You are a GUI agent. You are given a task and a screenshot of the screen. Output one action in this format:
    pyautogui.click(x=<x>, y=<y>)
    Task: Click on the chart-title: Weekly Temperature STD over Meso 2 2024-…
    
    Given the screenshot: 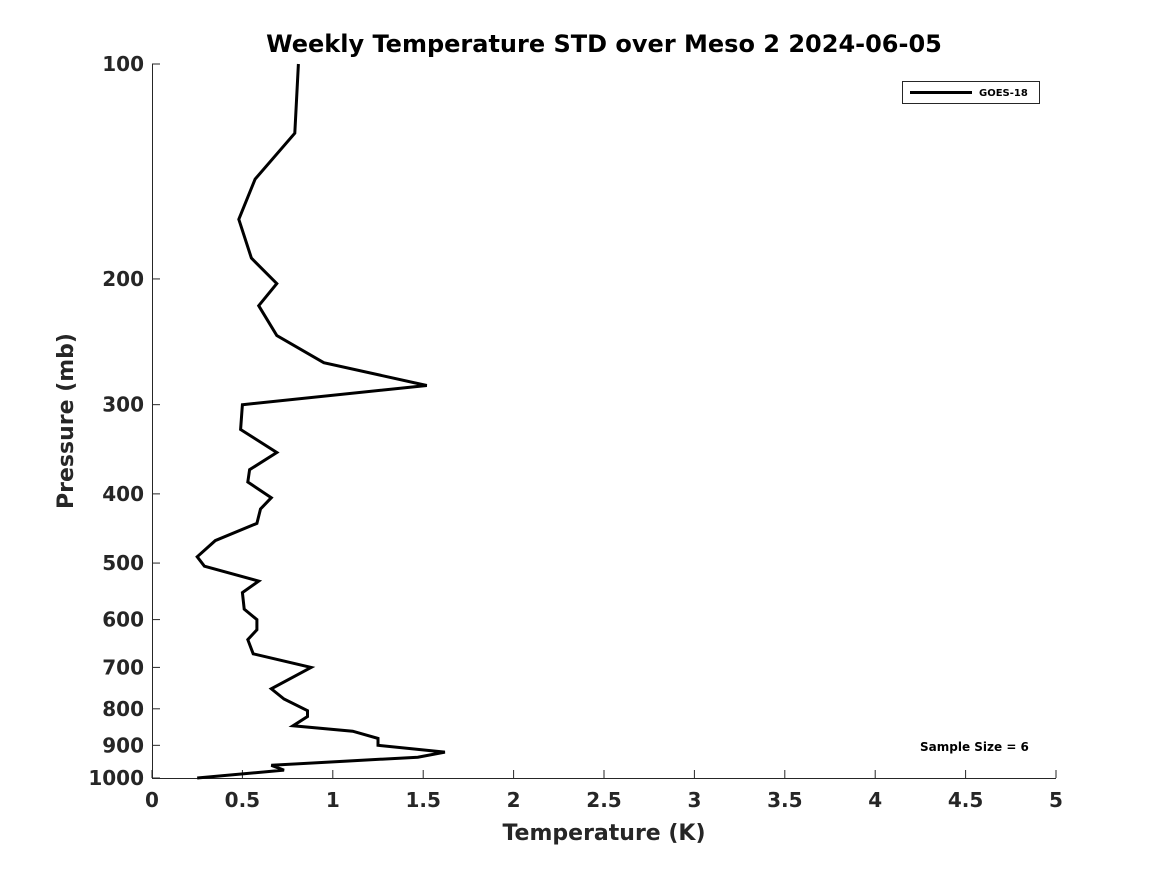 What is the action you would take?
    pyautogui.click(x=604, y=44)
    